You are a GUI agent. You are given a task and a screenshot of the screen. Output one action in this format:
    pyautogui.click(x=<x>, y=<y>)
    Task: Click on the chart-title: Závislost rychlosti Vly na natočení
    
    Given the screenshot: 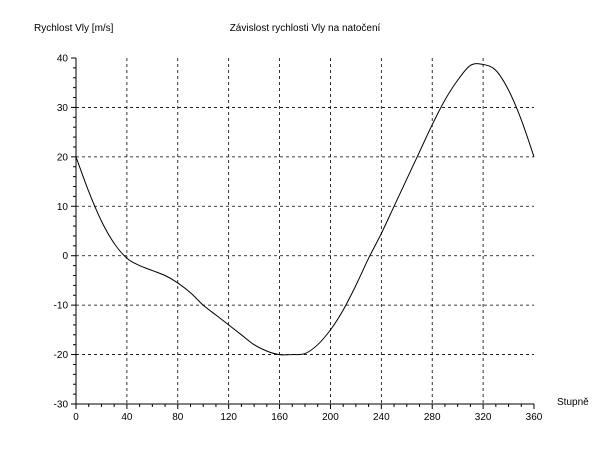 What is the action you would take?
    pyautogui.click(x=305, y=28)
    